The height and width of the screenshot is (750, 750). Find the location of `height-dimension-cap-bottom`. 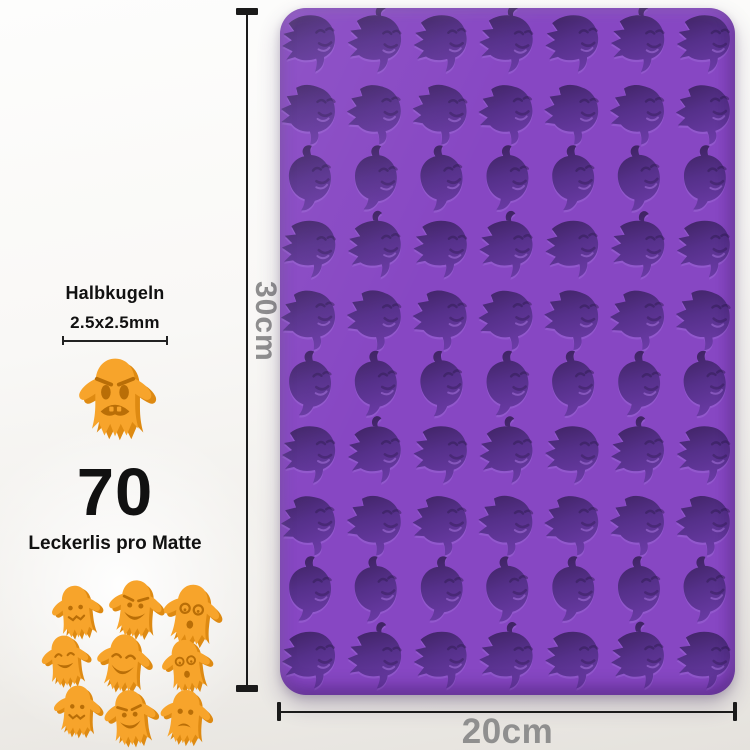

height-dimension-cap-bottom is located at coordinates (247, 688).